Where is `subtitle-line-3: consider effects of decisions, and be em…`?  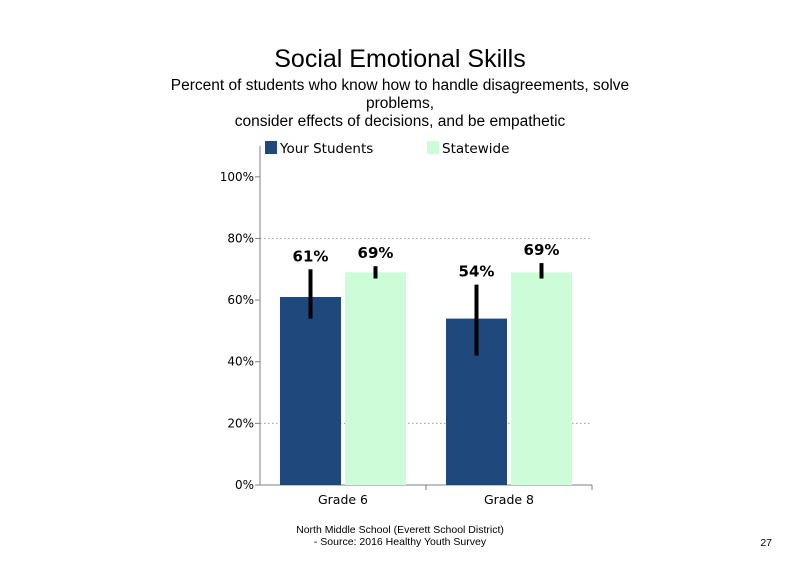
subtitle-line-3: consider effects of decisions, and be em… is located at coordinates (400, 121).